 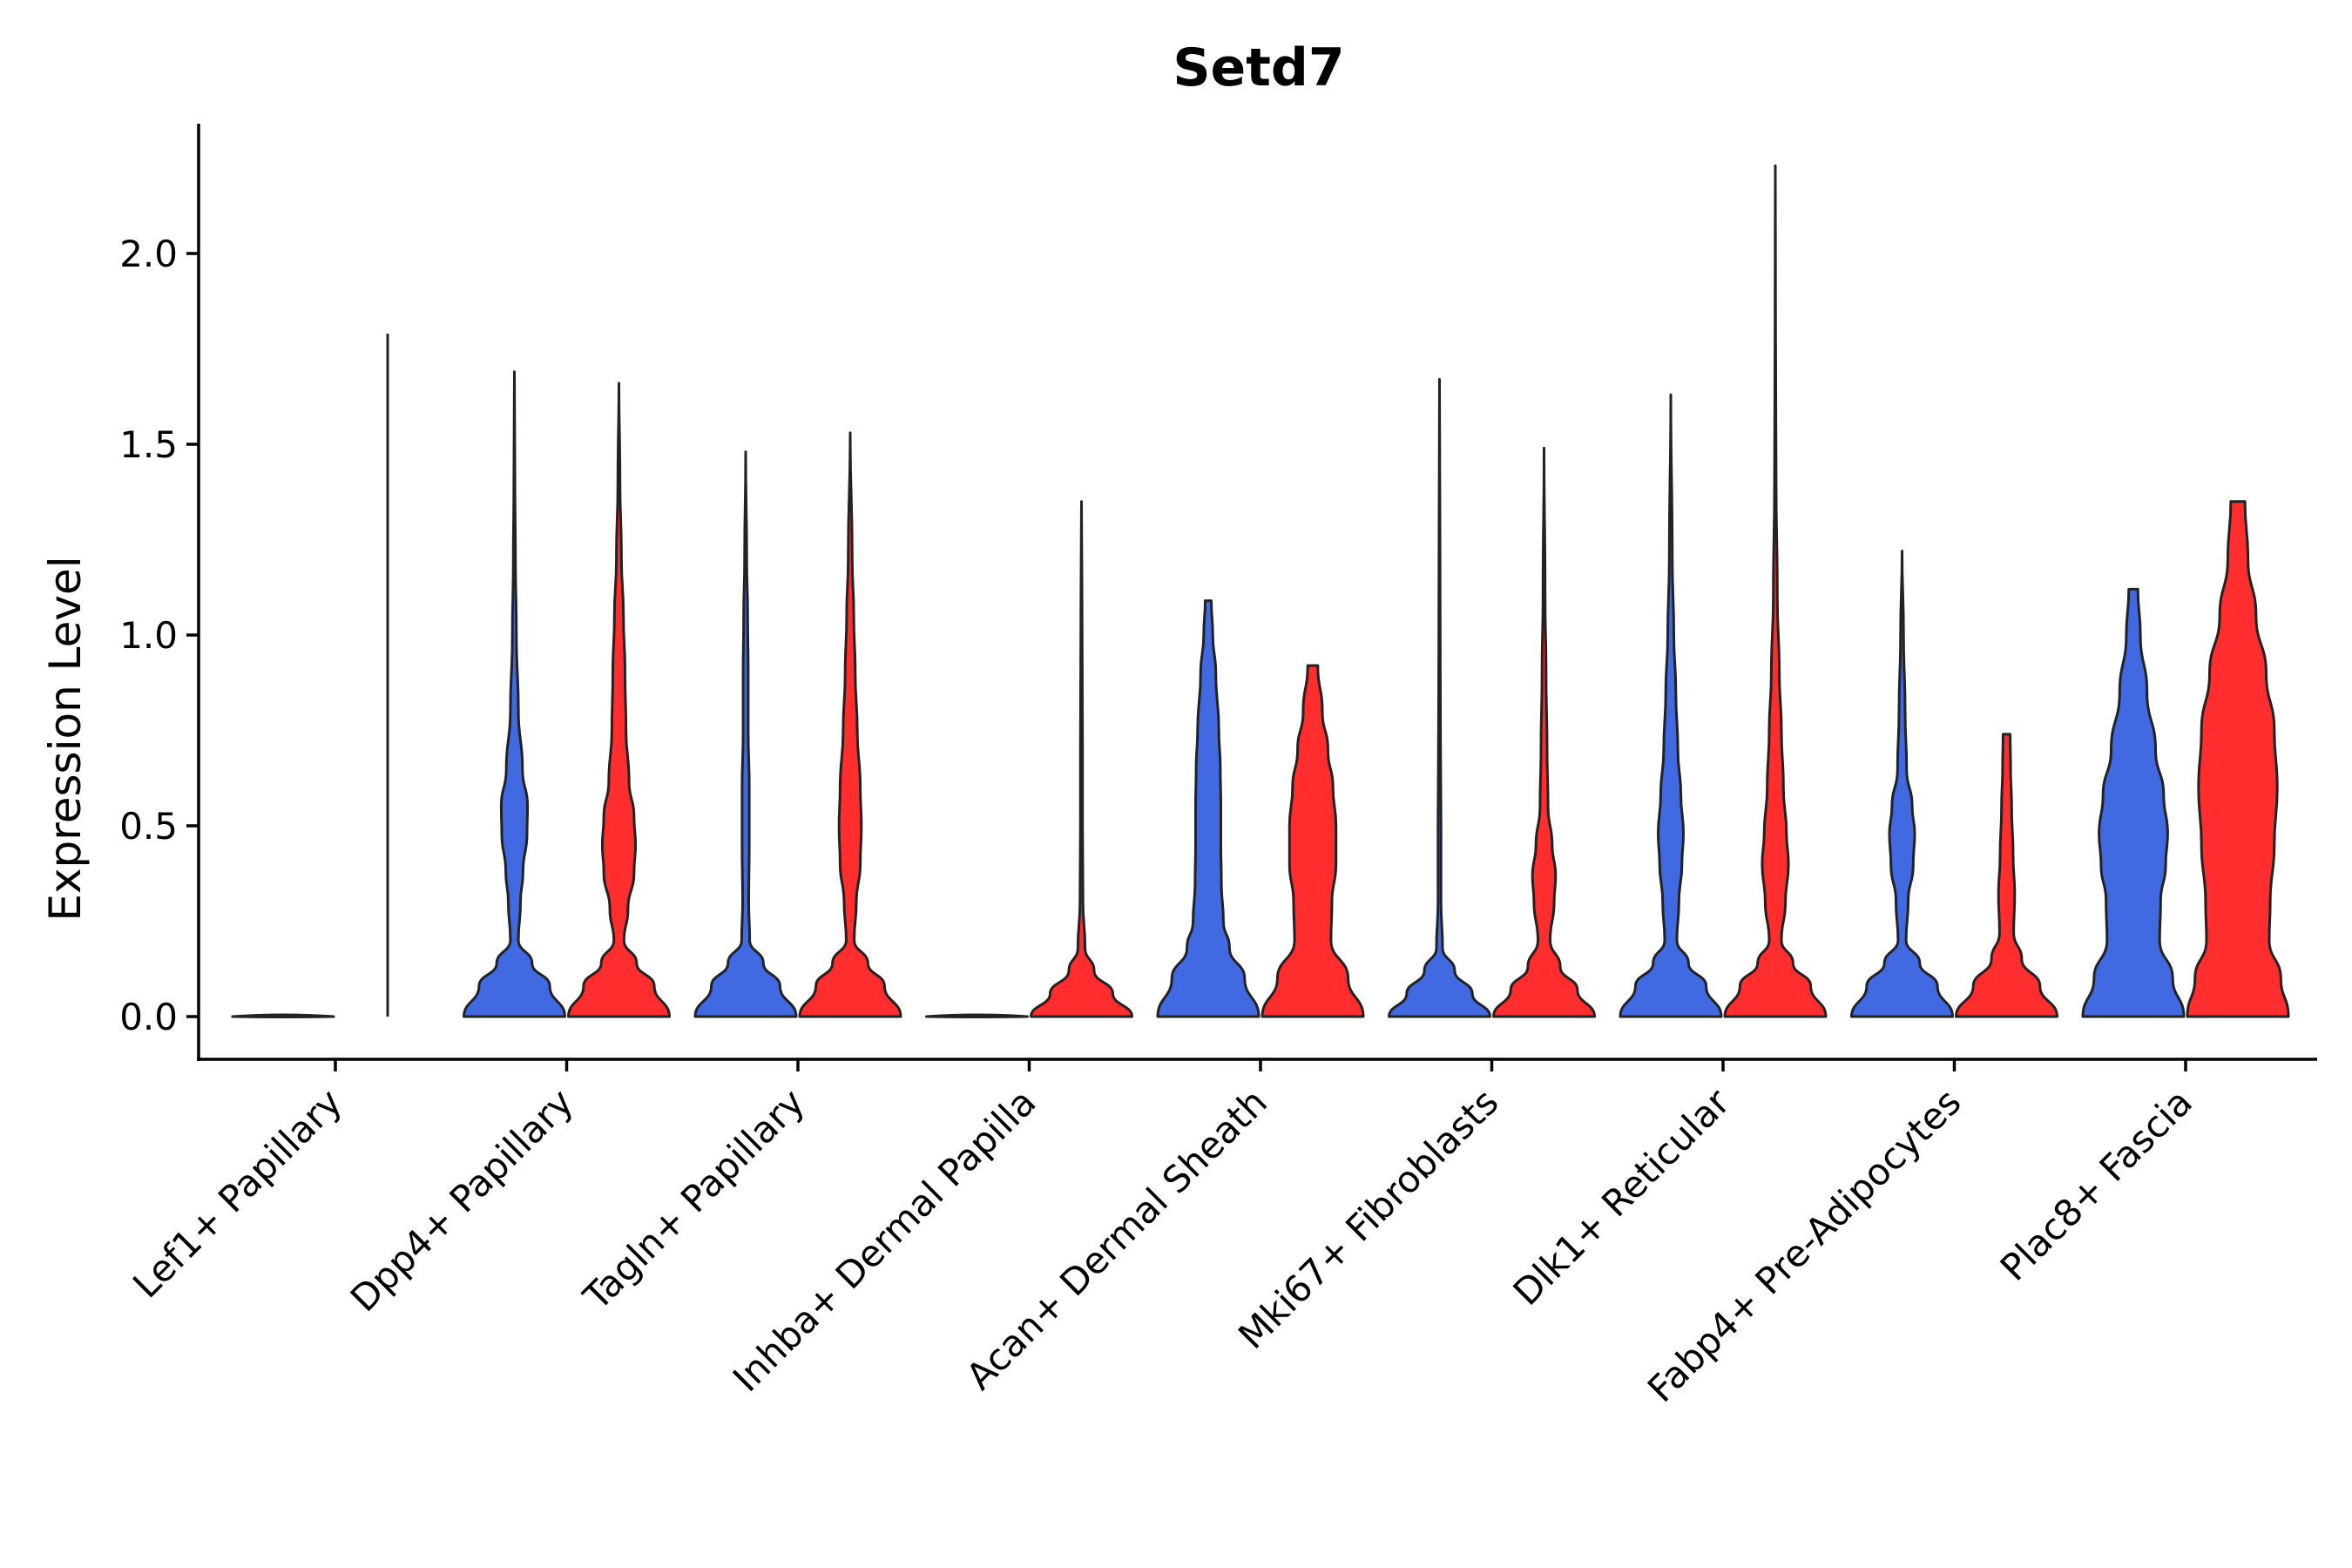 What do you see at coordinates (66, 738) in the screenshot?
I see `y-axis-label: Expression Level` at bounding box center [66, 738].